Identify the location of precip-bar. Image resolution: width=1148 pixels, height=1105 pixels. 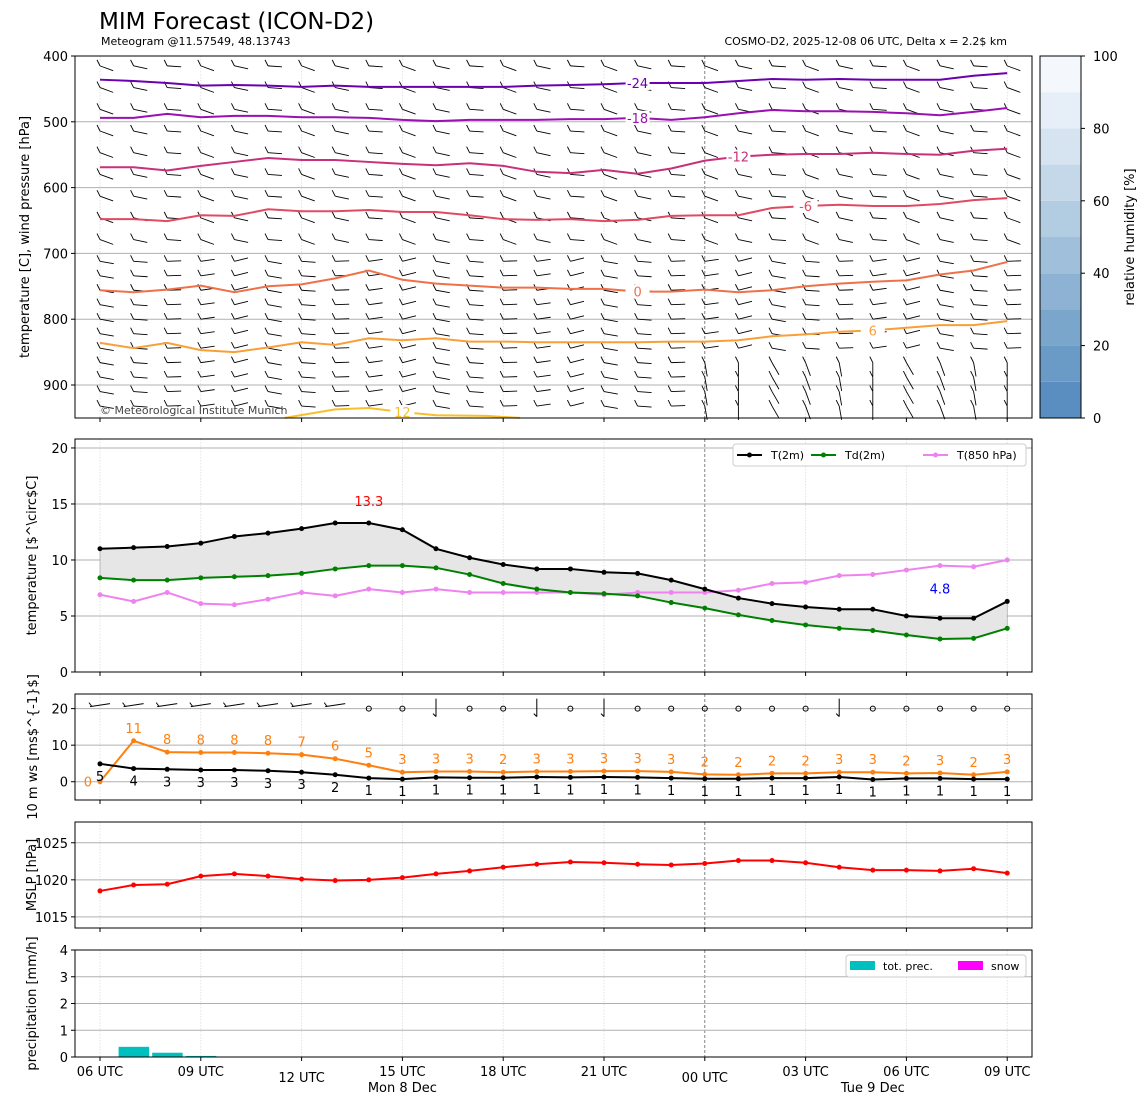
(167, 1054).